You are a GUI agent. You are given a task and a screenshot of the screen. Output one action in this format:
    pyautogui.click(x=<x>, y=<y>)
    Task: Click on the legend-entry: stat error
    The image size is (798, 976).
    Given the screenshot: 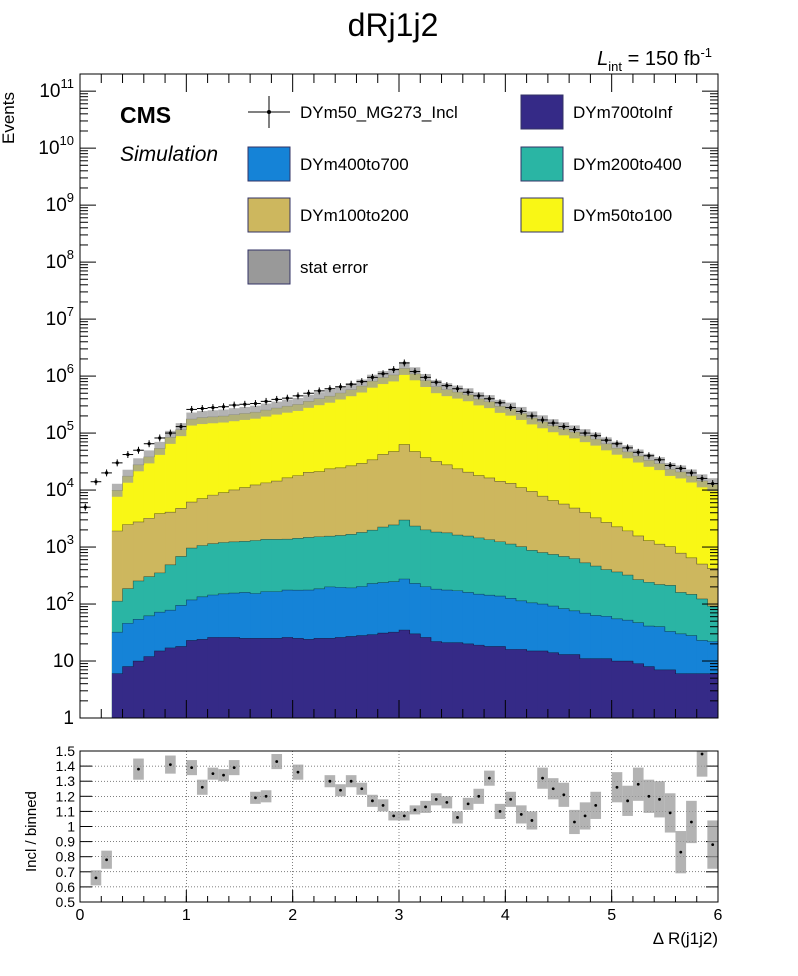 What is the action you would take?
    pyautogui.click(x=307, y=267)
    